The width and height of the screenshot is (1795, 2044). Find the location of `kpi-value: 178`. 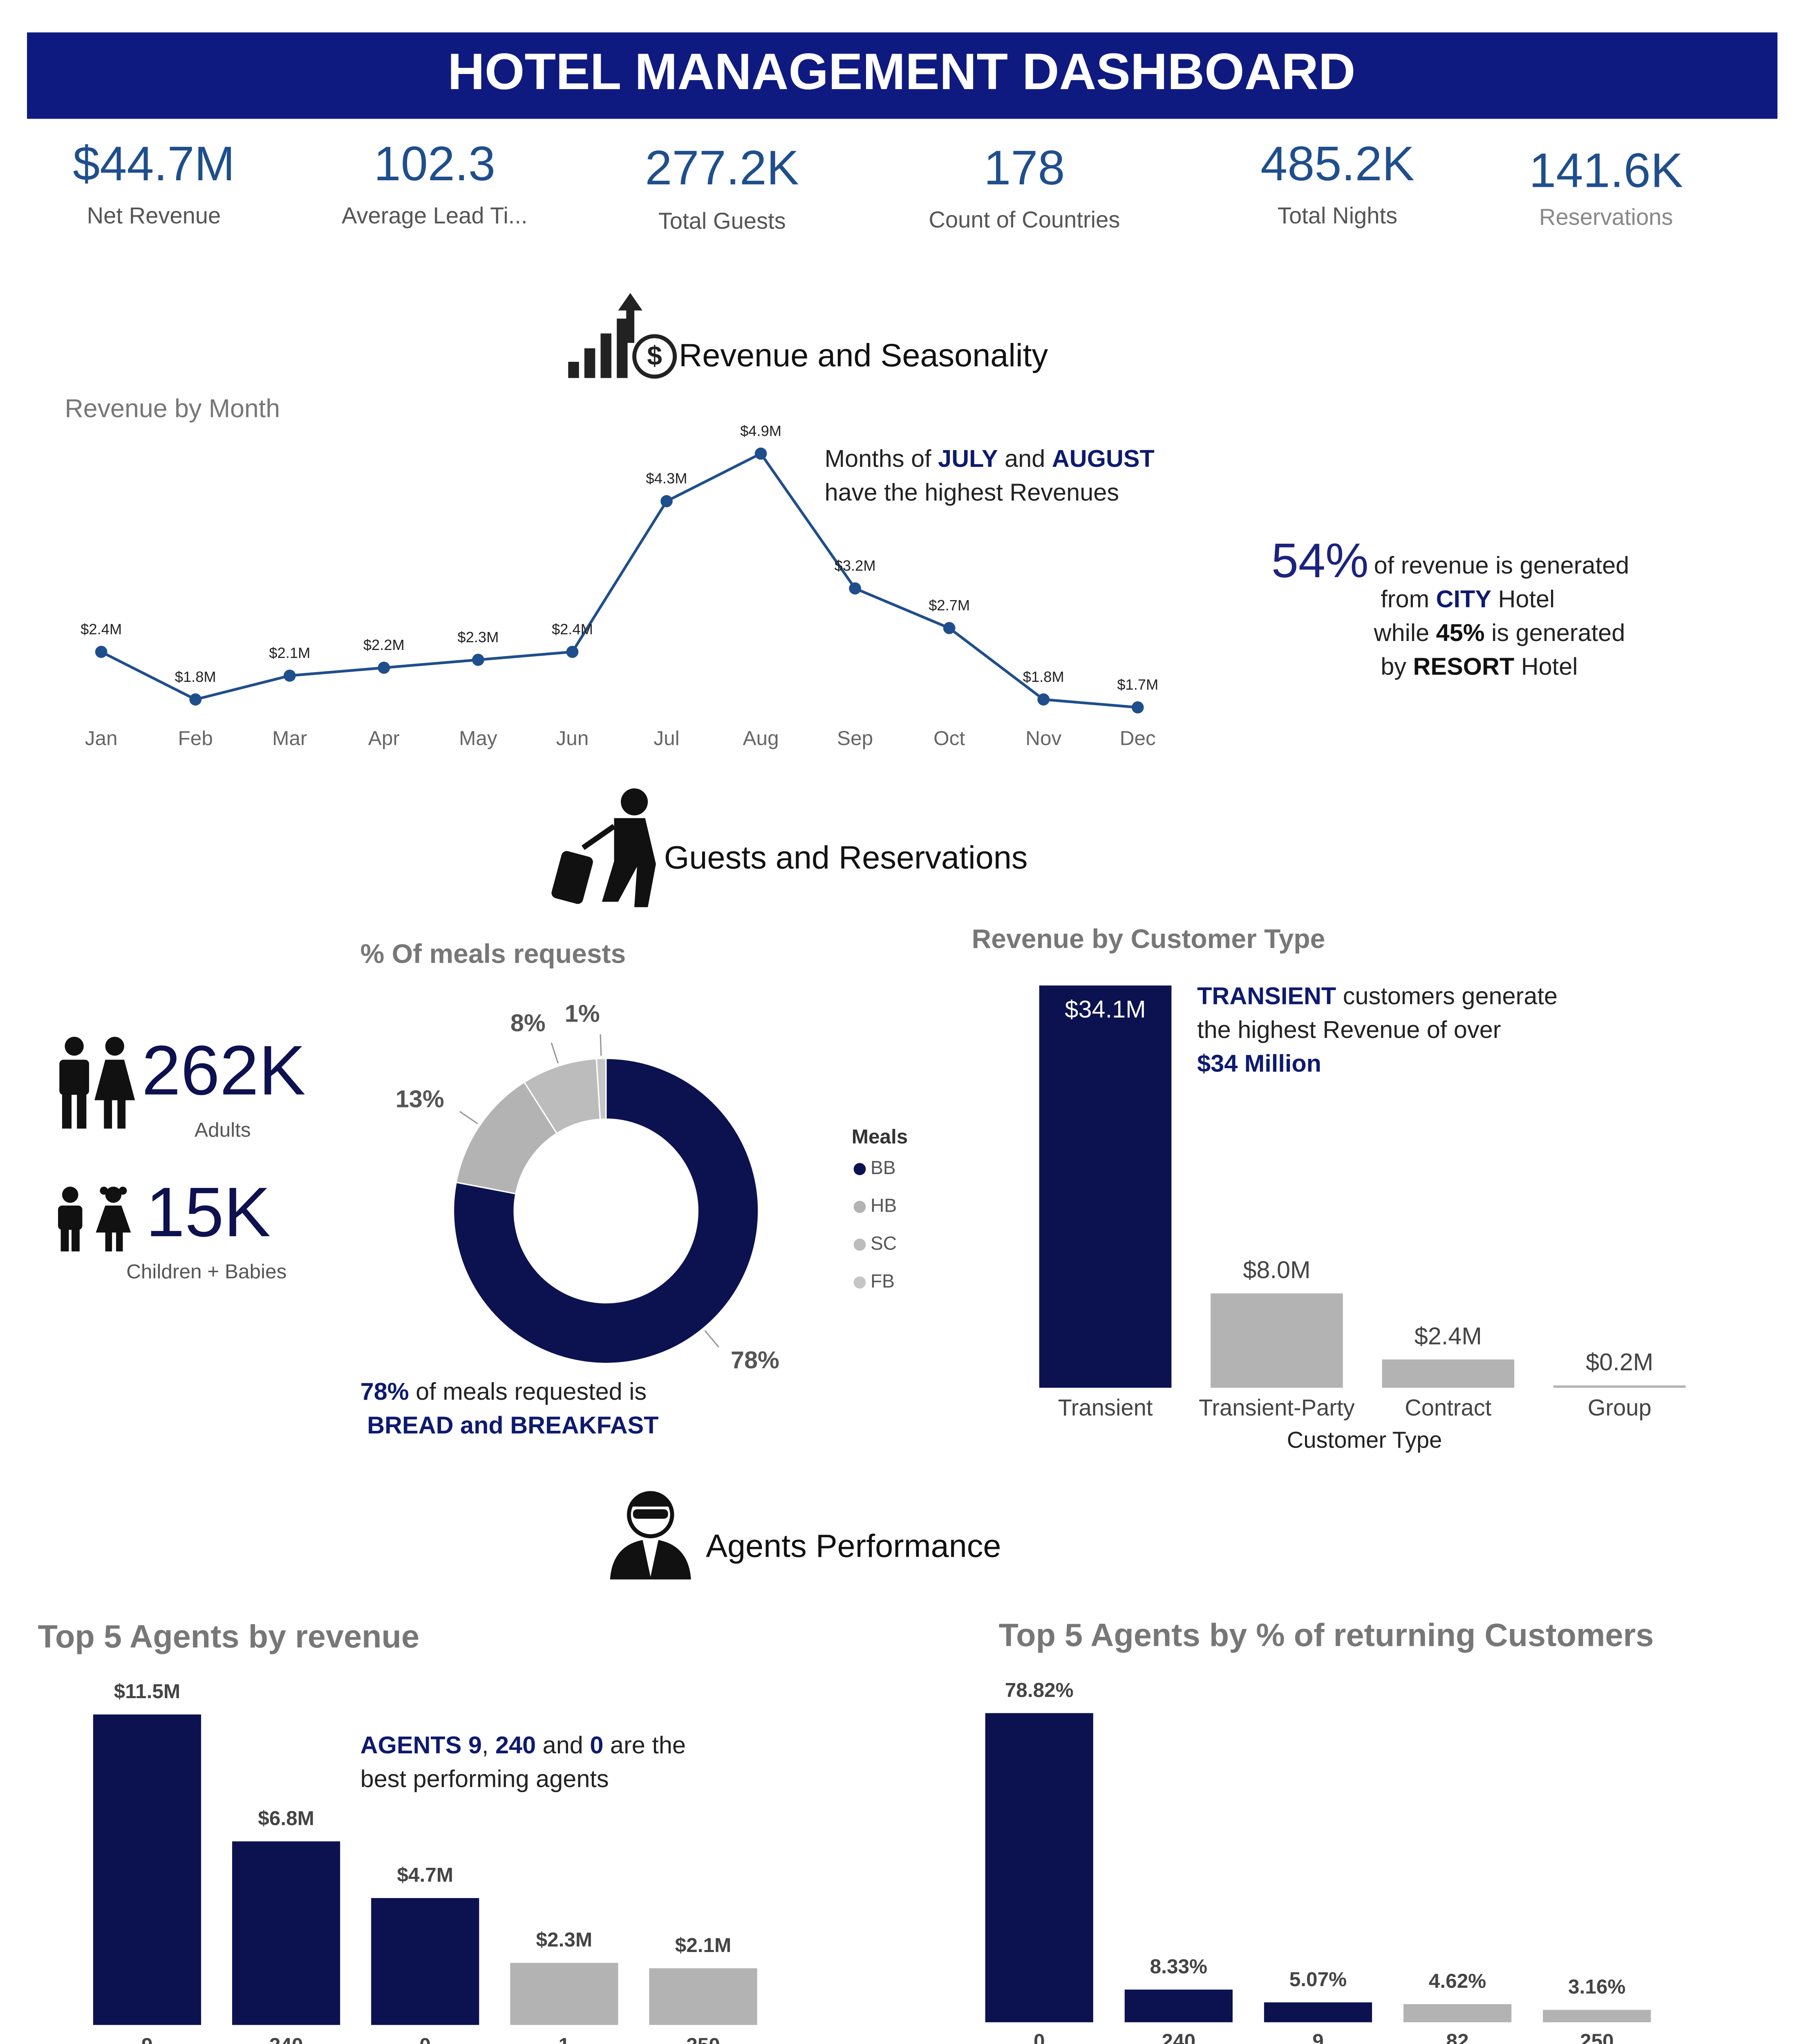

kpi-value: 178 is located at coordinates (1025, 168).